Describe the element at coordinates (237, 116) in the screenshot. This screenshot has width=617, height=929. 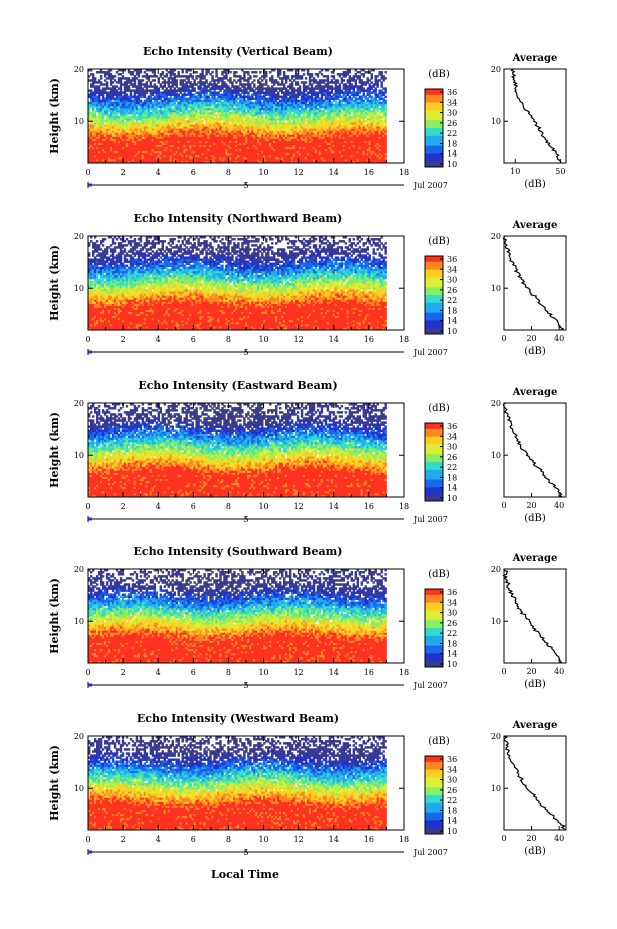
I see `heatmap-cells` at that location.